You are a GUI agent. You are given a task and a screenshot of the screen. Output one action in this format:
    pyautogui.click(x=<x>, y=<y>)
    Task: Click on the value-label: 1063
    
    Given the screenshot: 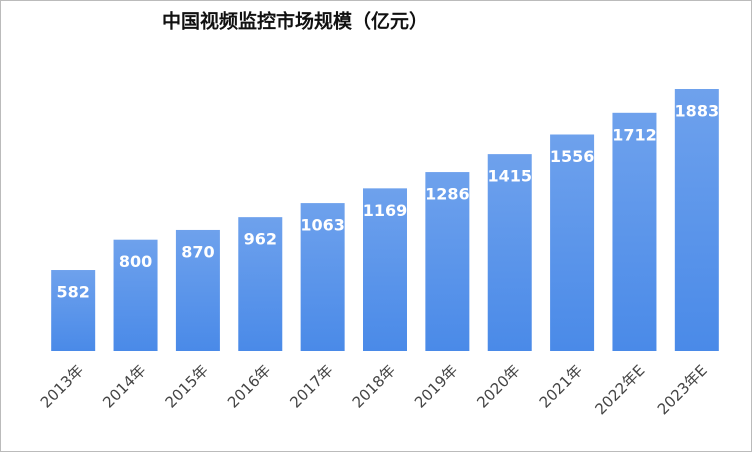 What is the action you would take?
    pyautogui.click(x=322, y=225)
    